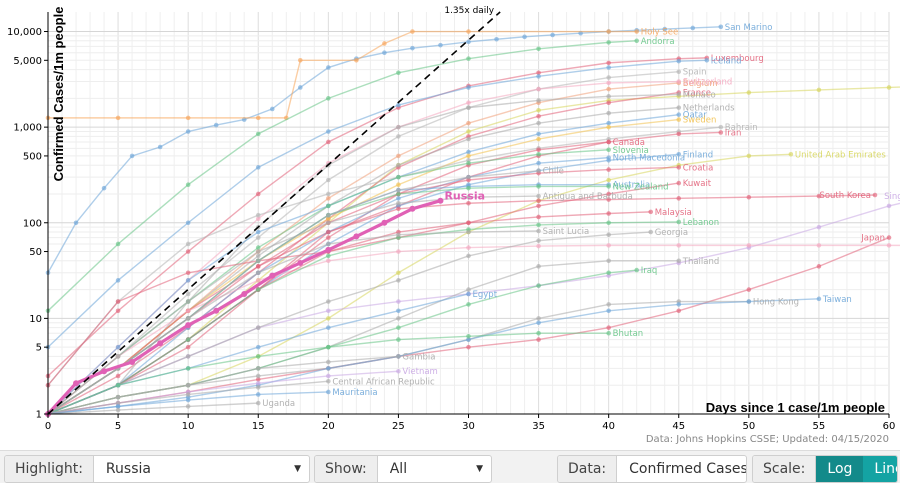  I want to click on scale-toggle: Scale: Log Linear, so click(825, 469).